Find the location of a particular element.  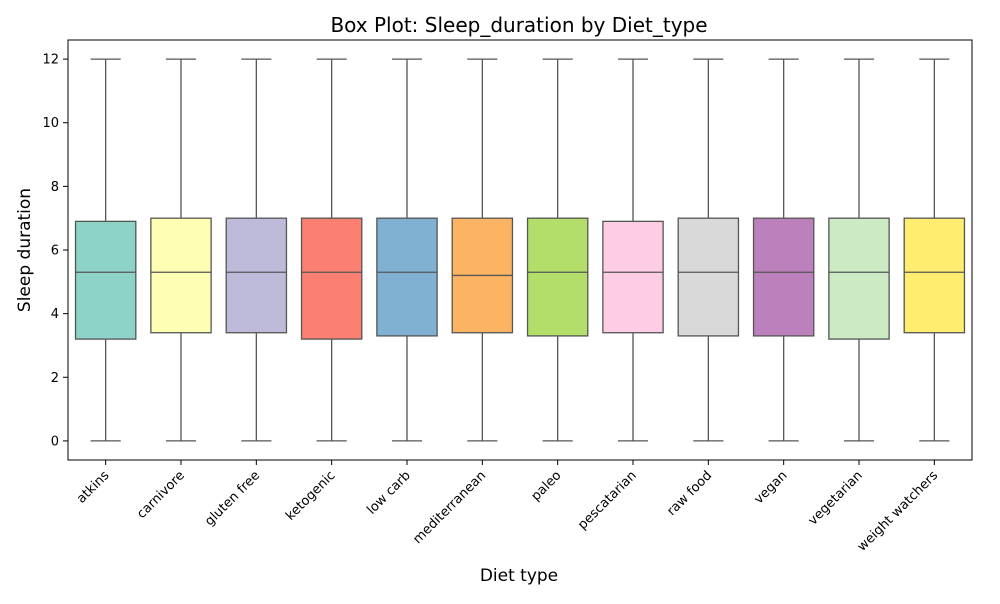

y-tick-label: 8 is located at coordinates (55, 187).